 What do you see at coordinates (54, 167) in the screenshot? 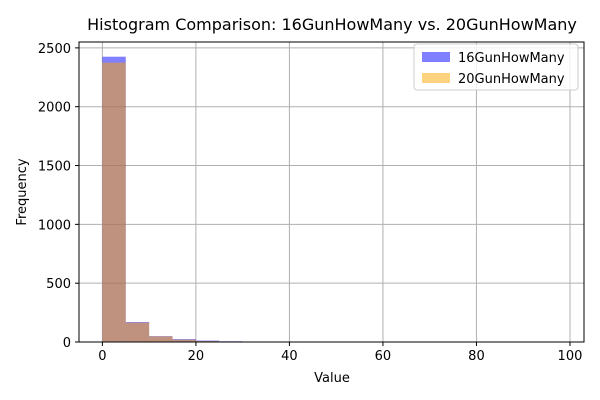
I see `y-tick-label: 1500` at bounding box center [54, 167].